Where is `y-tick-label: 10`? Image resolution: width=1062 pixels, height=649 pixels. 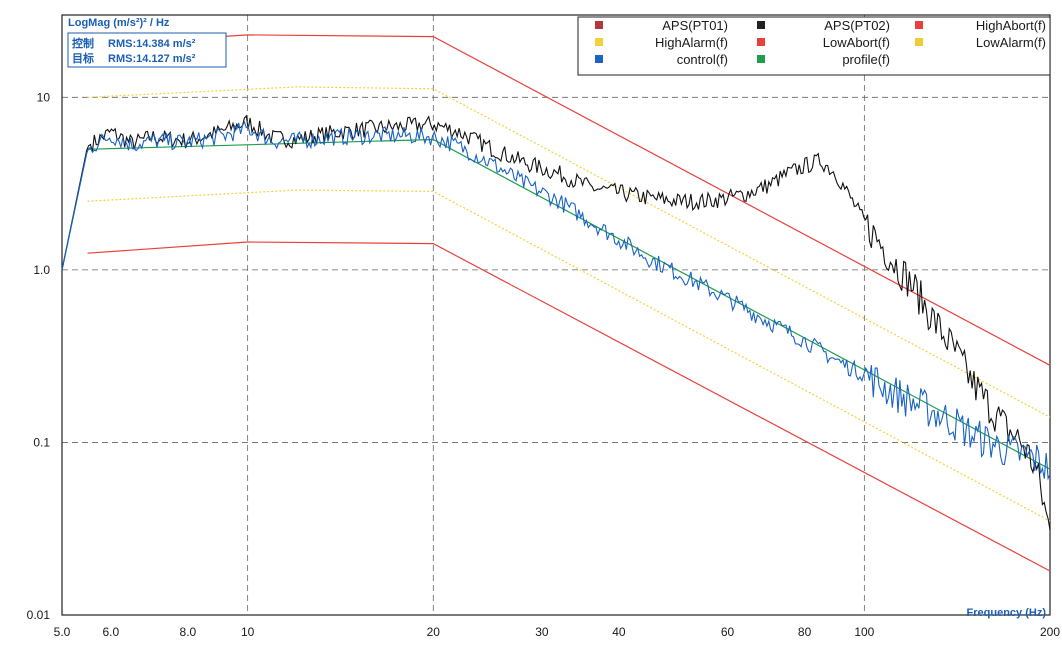
y-tick-label: 10 is located at coordinates (44, 97).